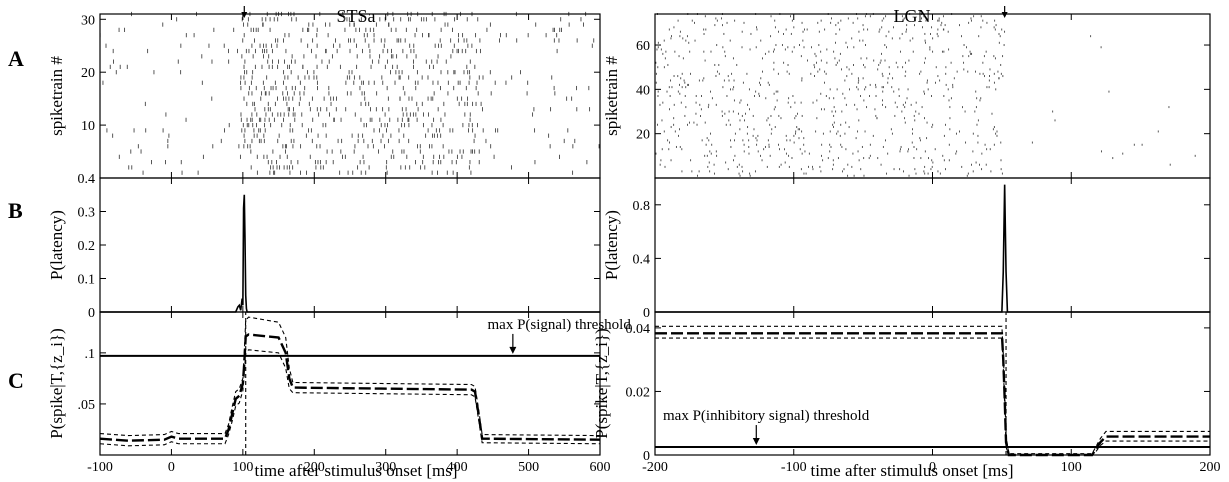  I want to click on column-title-stsa: STSa, so click(355, 16).